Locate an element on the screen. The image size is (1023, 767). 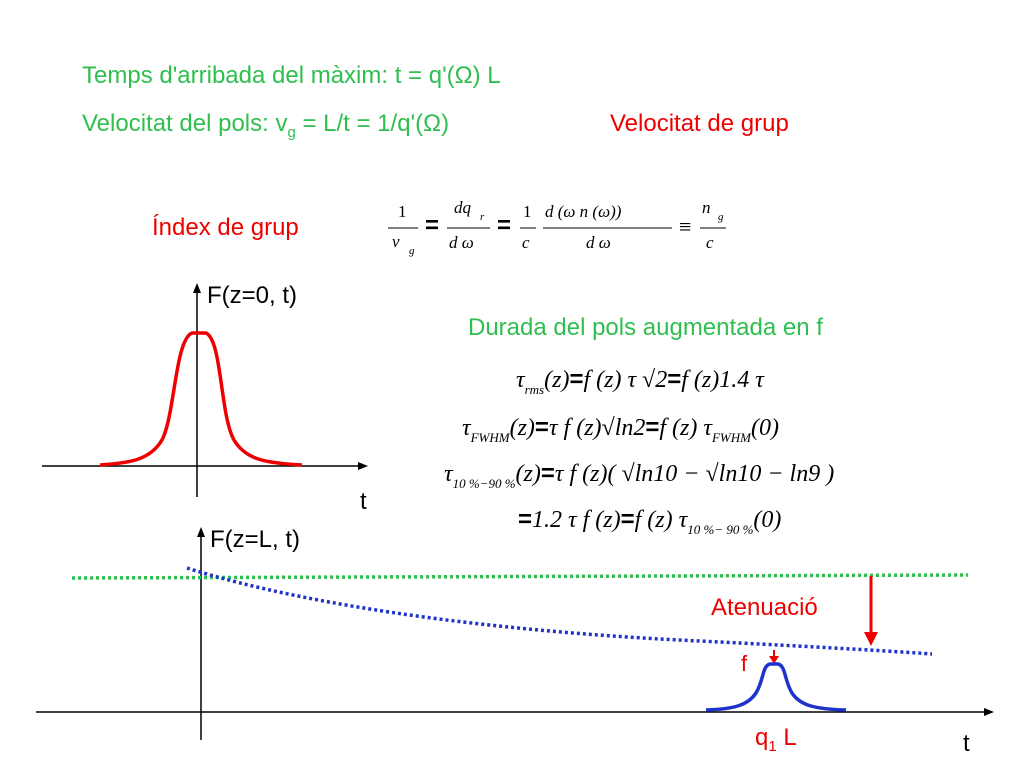
bottom-plot-x-arrow is located at coordinates (989, 712).